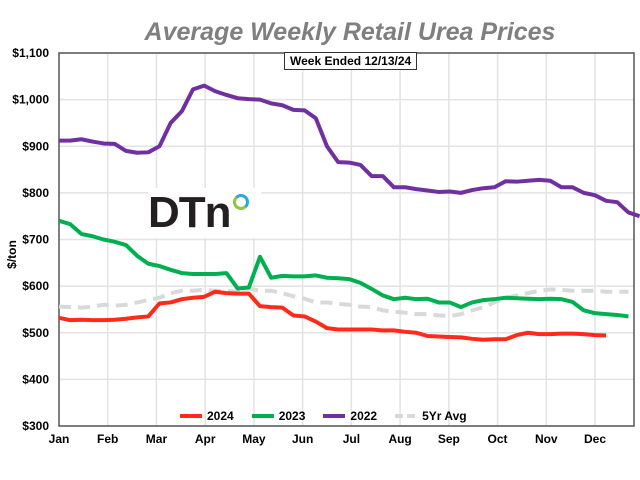 This screenshot has width=640, height=480. Describe the element at coordinates (444, 416) in the screenshot. I see `legend-label: 5Yr Avg` at that location.